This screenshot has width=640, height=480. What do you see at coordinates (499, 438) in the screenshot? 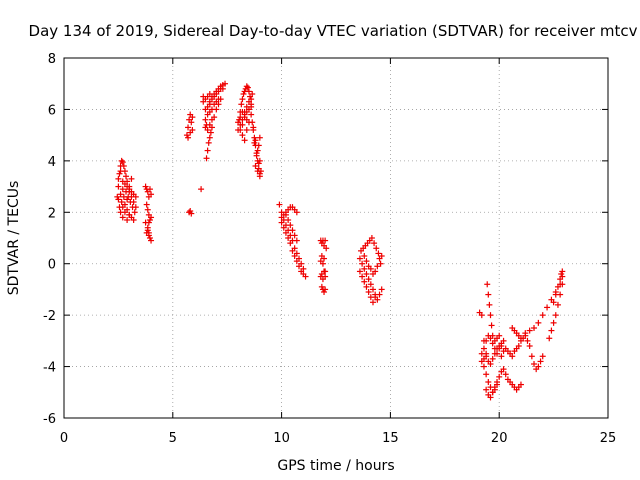
I see `x-tick-label: 20` at bounding box center [499, 438].